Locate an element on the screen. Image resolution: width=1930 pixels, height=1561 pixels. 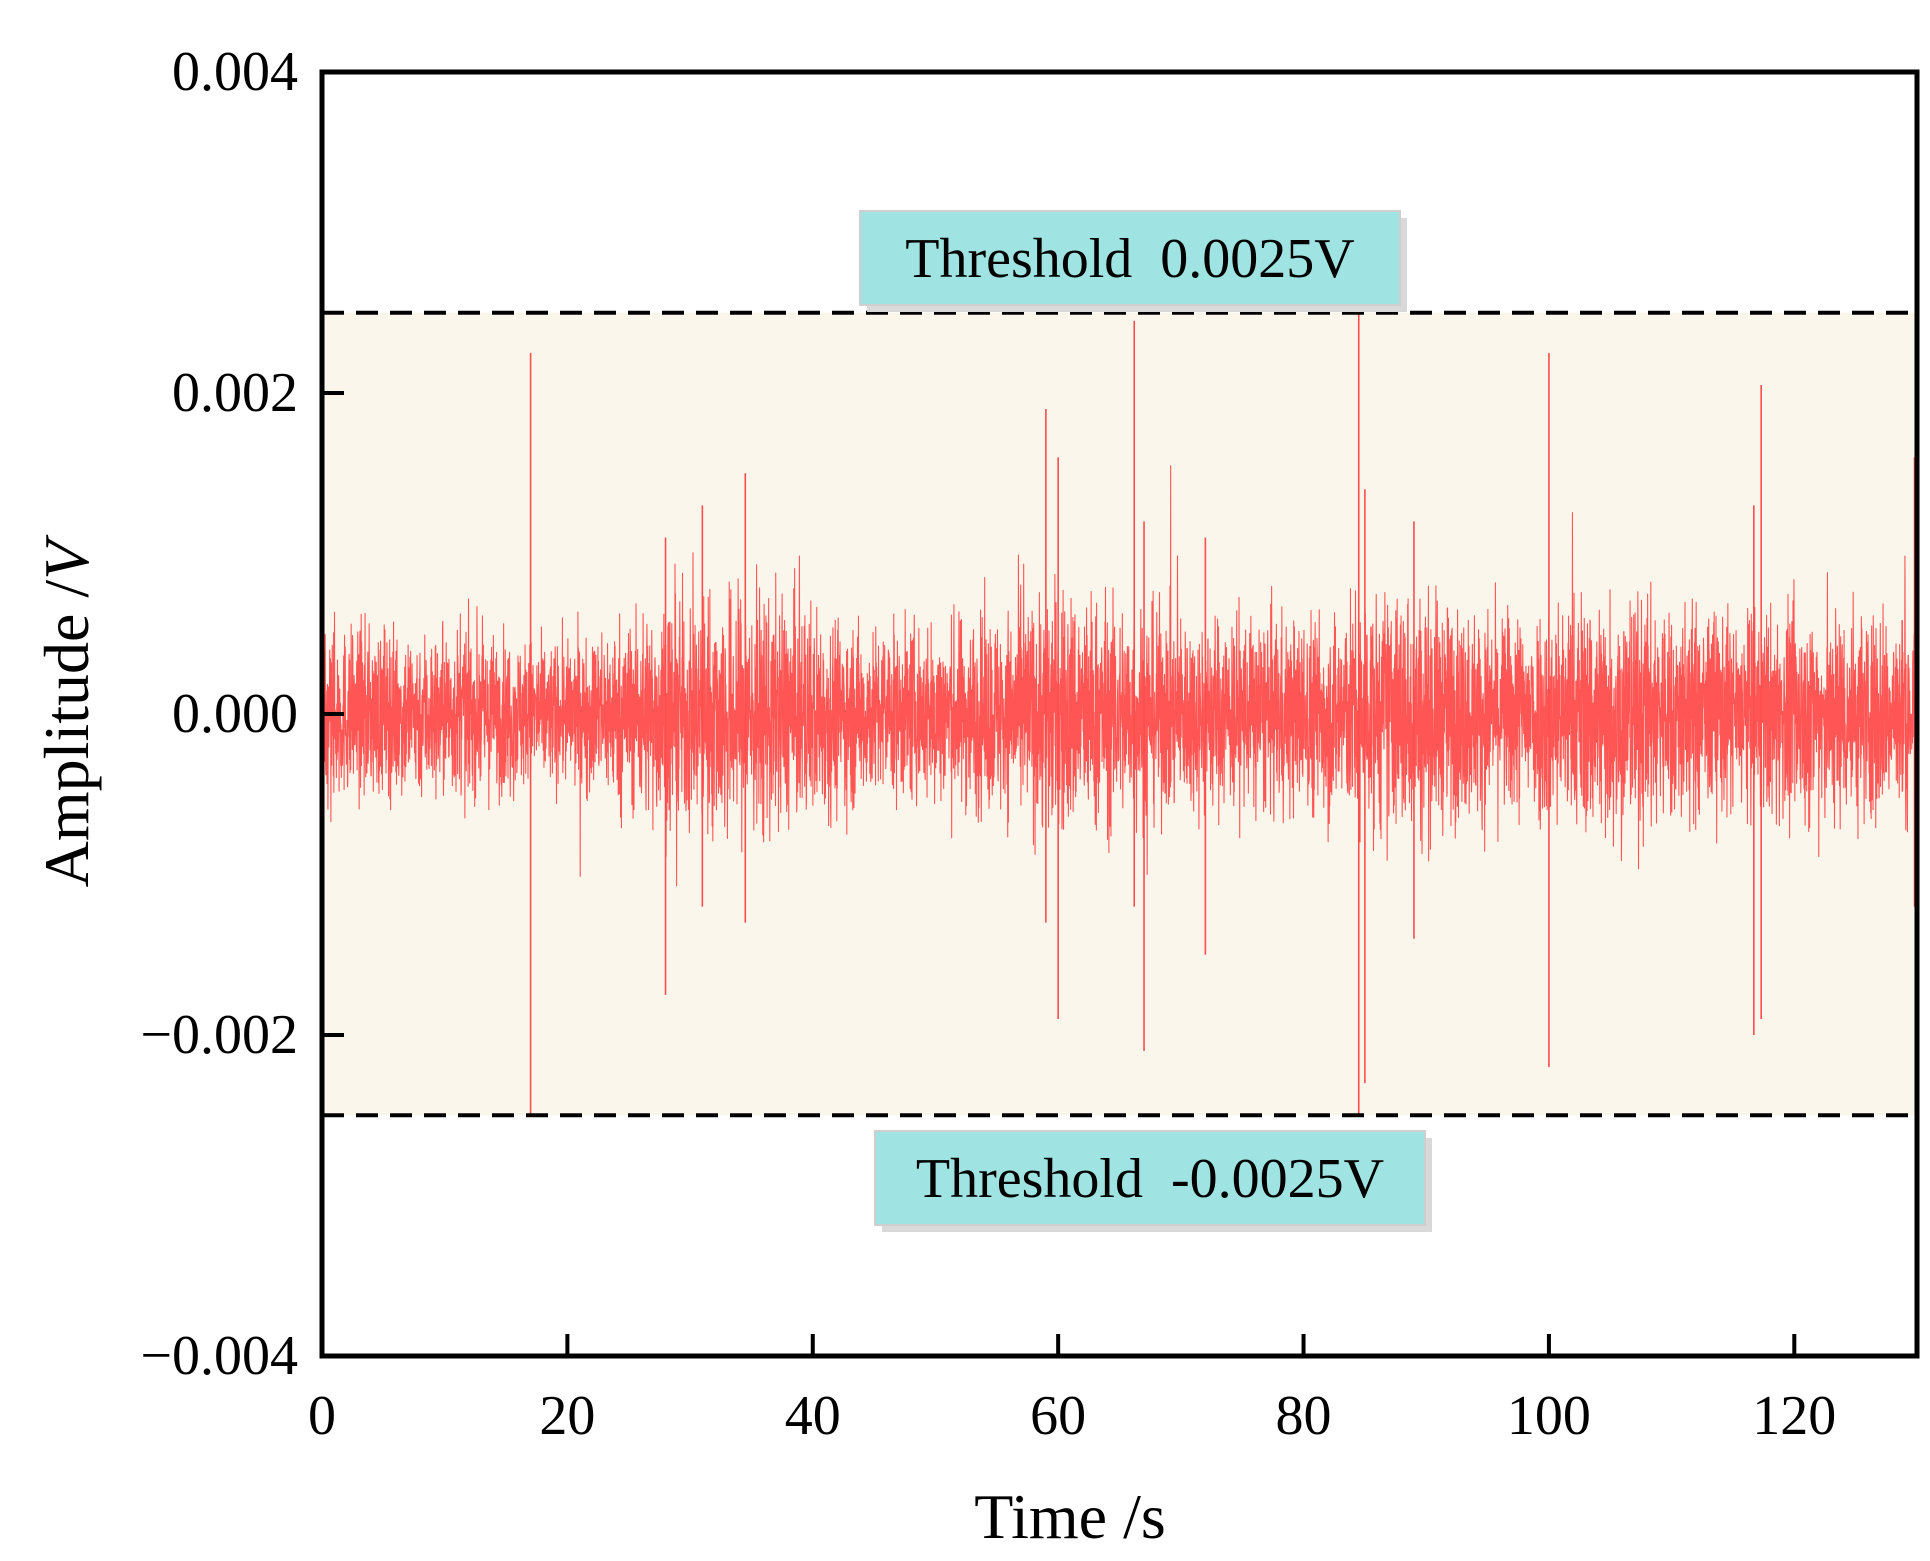
y-tick-label: −0.002 is located at coordinates (219, 1035).